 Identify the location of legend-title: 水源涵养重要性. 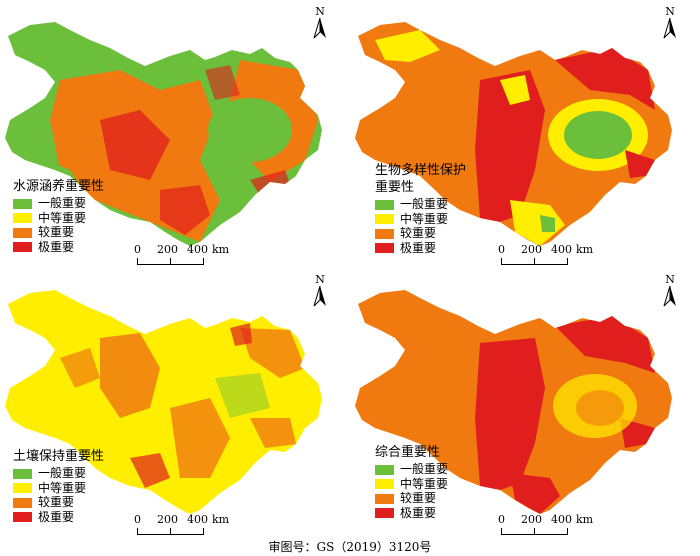
(58, 186).